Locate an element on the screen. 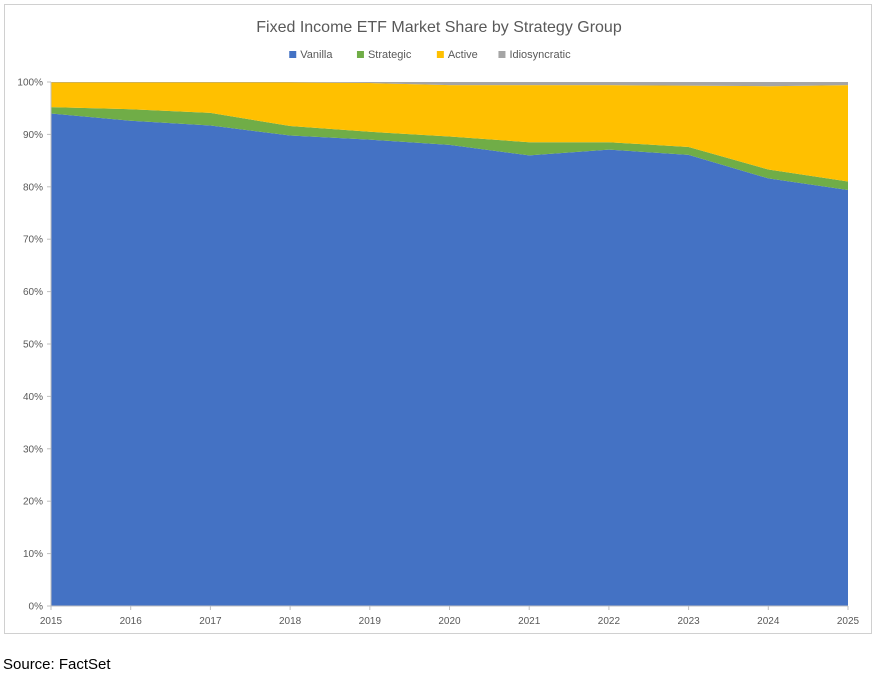 The height and width of the screenshot is (678, 879). area-strategic is located at coordinates (449, 148).